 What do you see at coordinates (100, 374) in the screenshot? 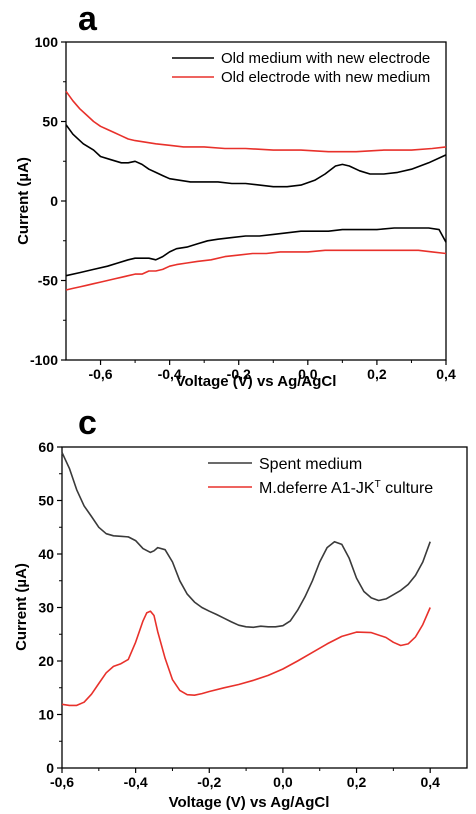
I see `panel-a-x-tick-label: -0,6` at bounding box center [100, 374].